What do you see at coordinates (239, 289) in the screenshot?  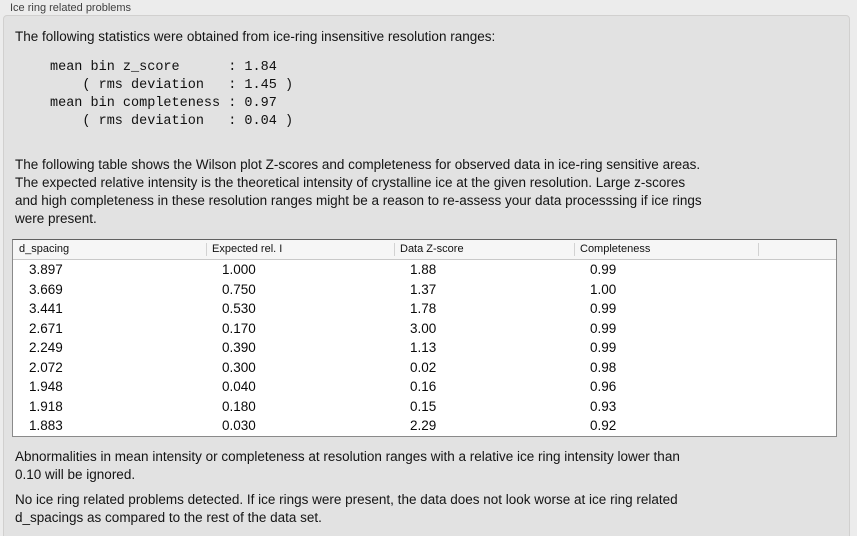 I see `table-cell: 0.750` at bounding box center [239, 289].